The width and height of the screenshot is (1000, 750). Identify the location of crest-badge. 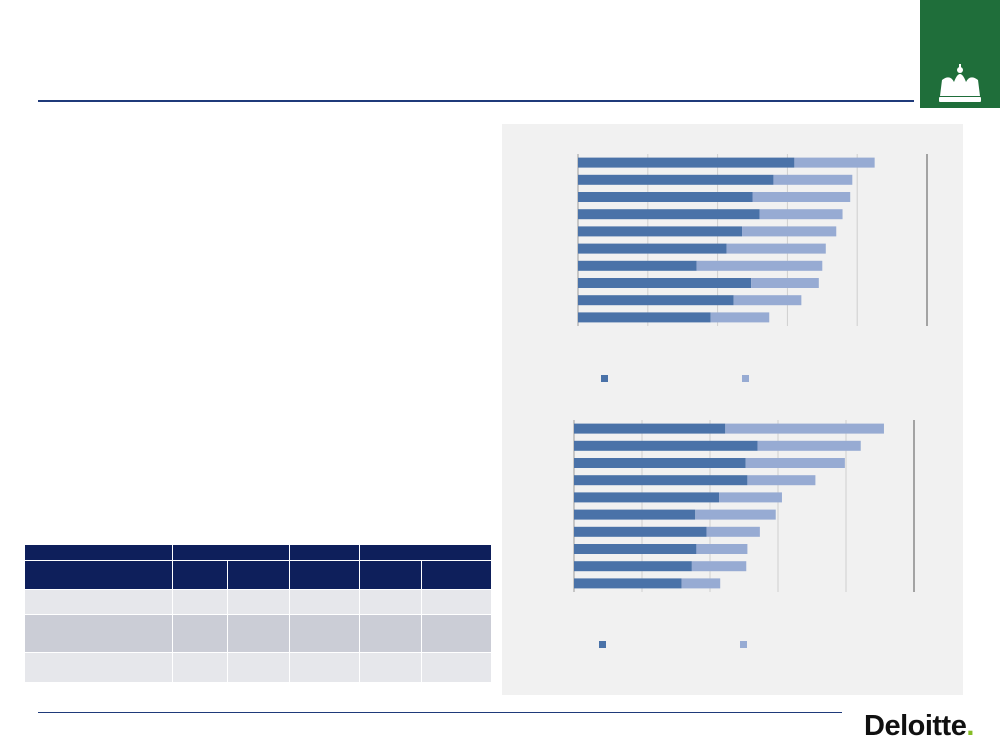
(960, 54).